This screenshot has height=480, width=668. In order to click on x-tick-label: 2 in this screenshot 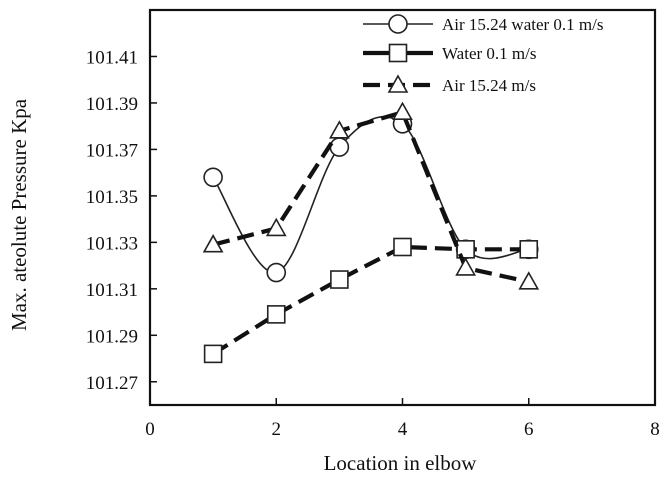, I will do `click(277, 429)`.